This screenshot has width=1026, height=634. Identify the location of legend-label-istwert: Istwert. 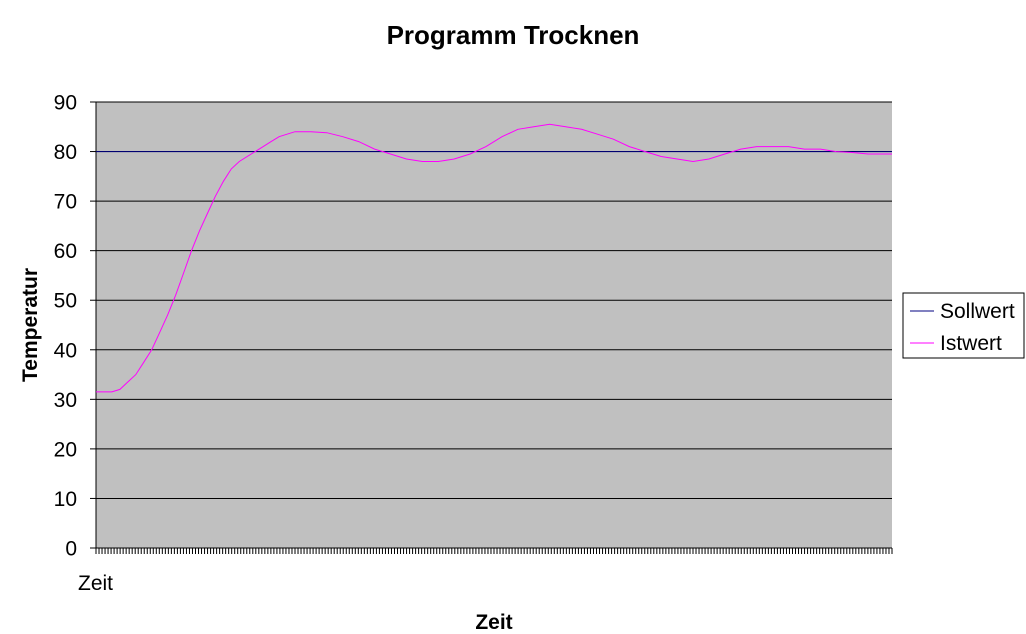
(971, 343).